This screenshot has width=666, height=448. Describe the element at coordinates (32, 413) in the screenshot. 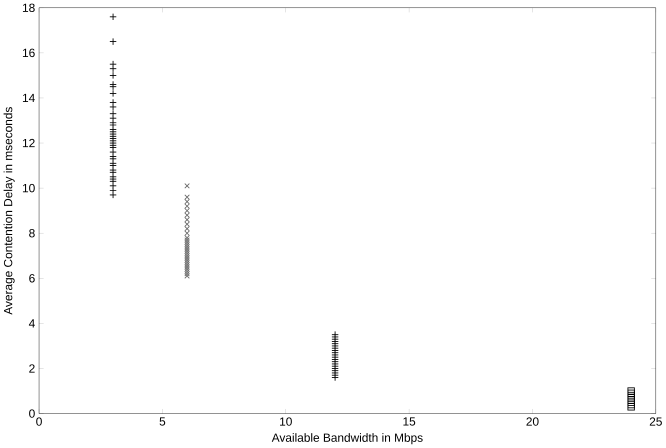

I see `y-tick-label: 0` at that location.